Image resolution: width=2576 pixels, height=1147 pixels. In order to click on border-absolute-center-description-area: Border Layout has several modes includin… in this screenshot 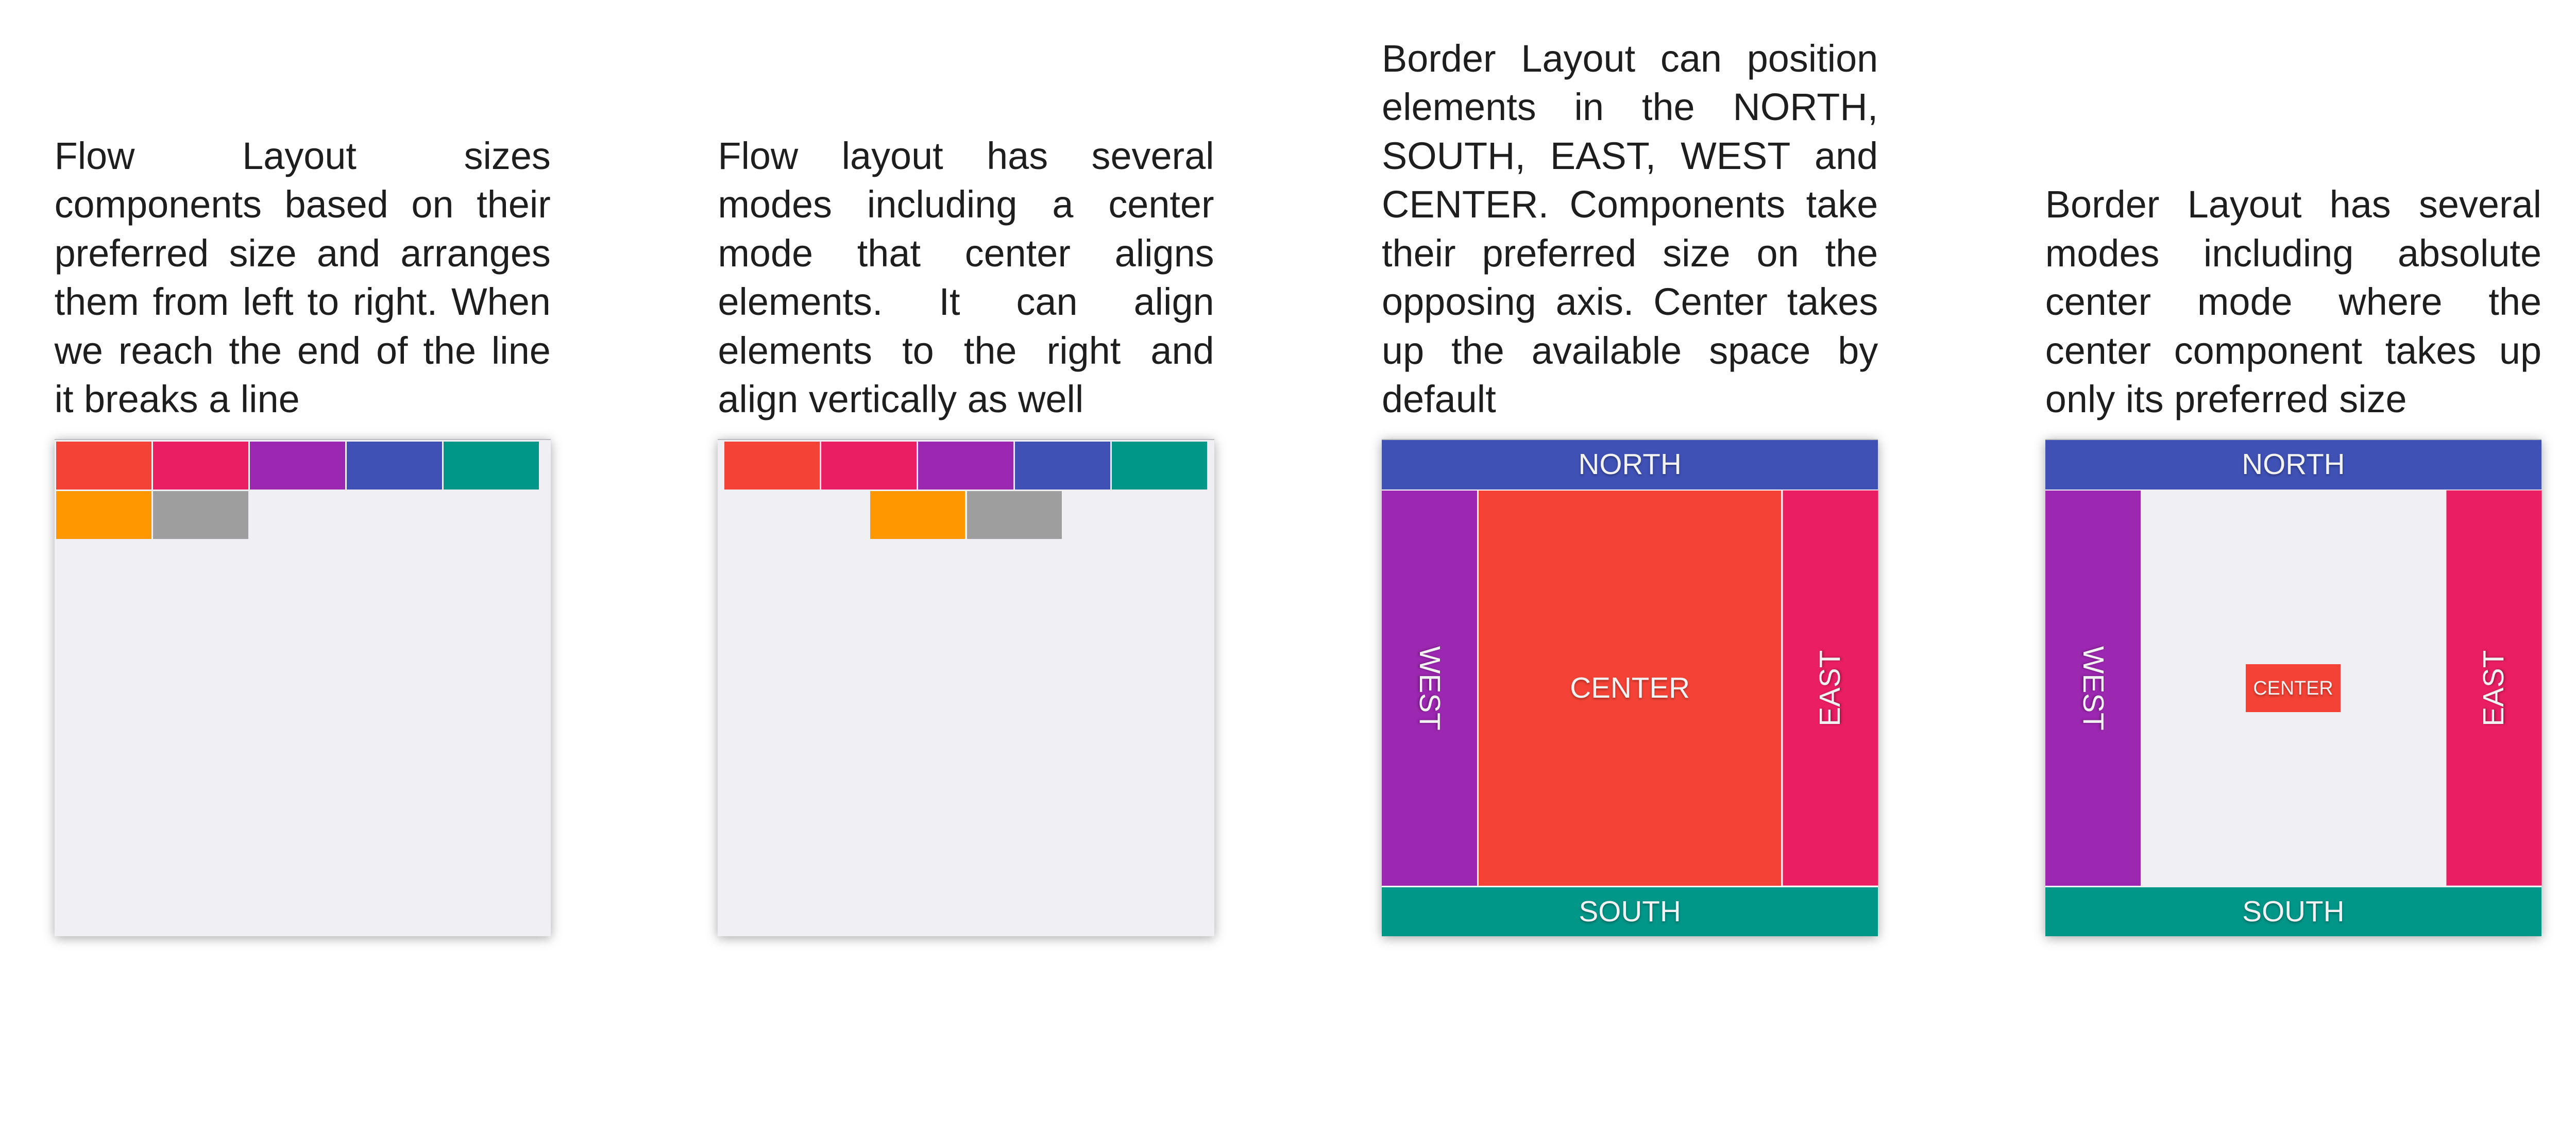, I will do `click(2293, 212)`.